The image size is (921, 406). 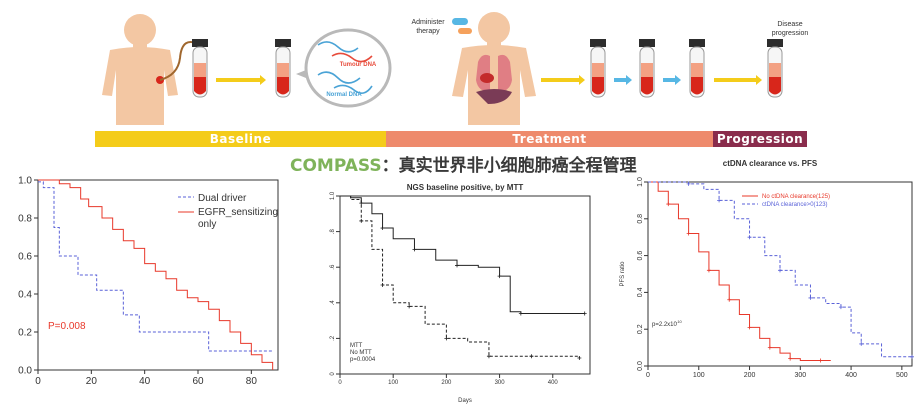 What do you see at coordinates (344, 95) in the screenshot?
I see `normal-dna-label: Normal DNA` at bounding box center [344, 95].